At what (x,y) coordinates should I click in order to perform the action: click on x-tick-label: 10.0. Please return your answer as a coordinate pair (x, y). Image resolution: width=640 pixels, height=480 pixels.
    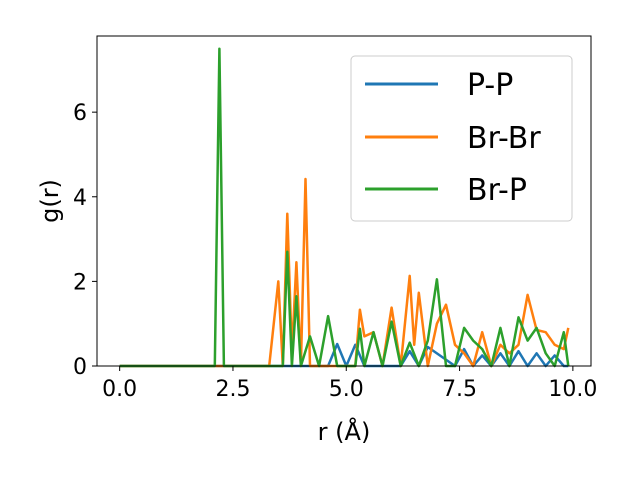
    Looking at the image, I should click on (572, 389).